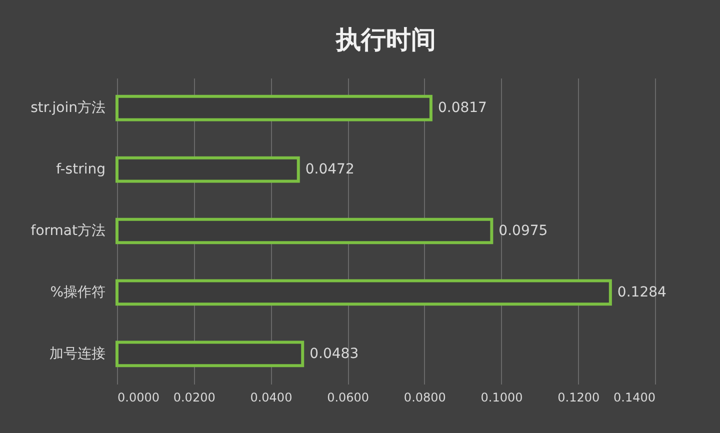  What do you see at coordinates (81, 170) in the screenshot?
I see `y-tick-label: f-string` at bounding box center [81, 170].